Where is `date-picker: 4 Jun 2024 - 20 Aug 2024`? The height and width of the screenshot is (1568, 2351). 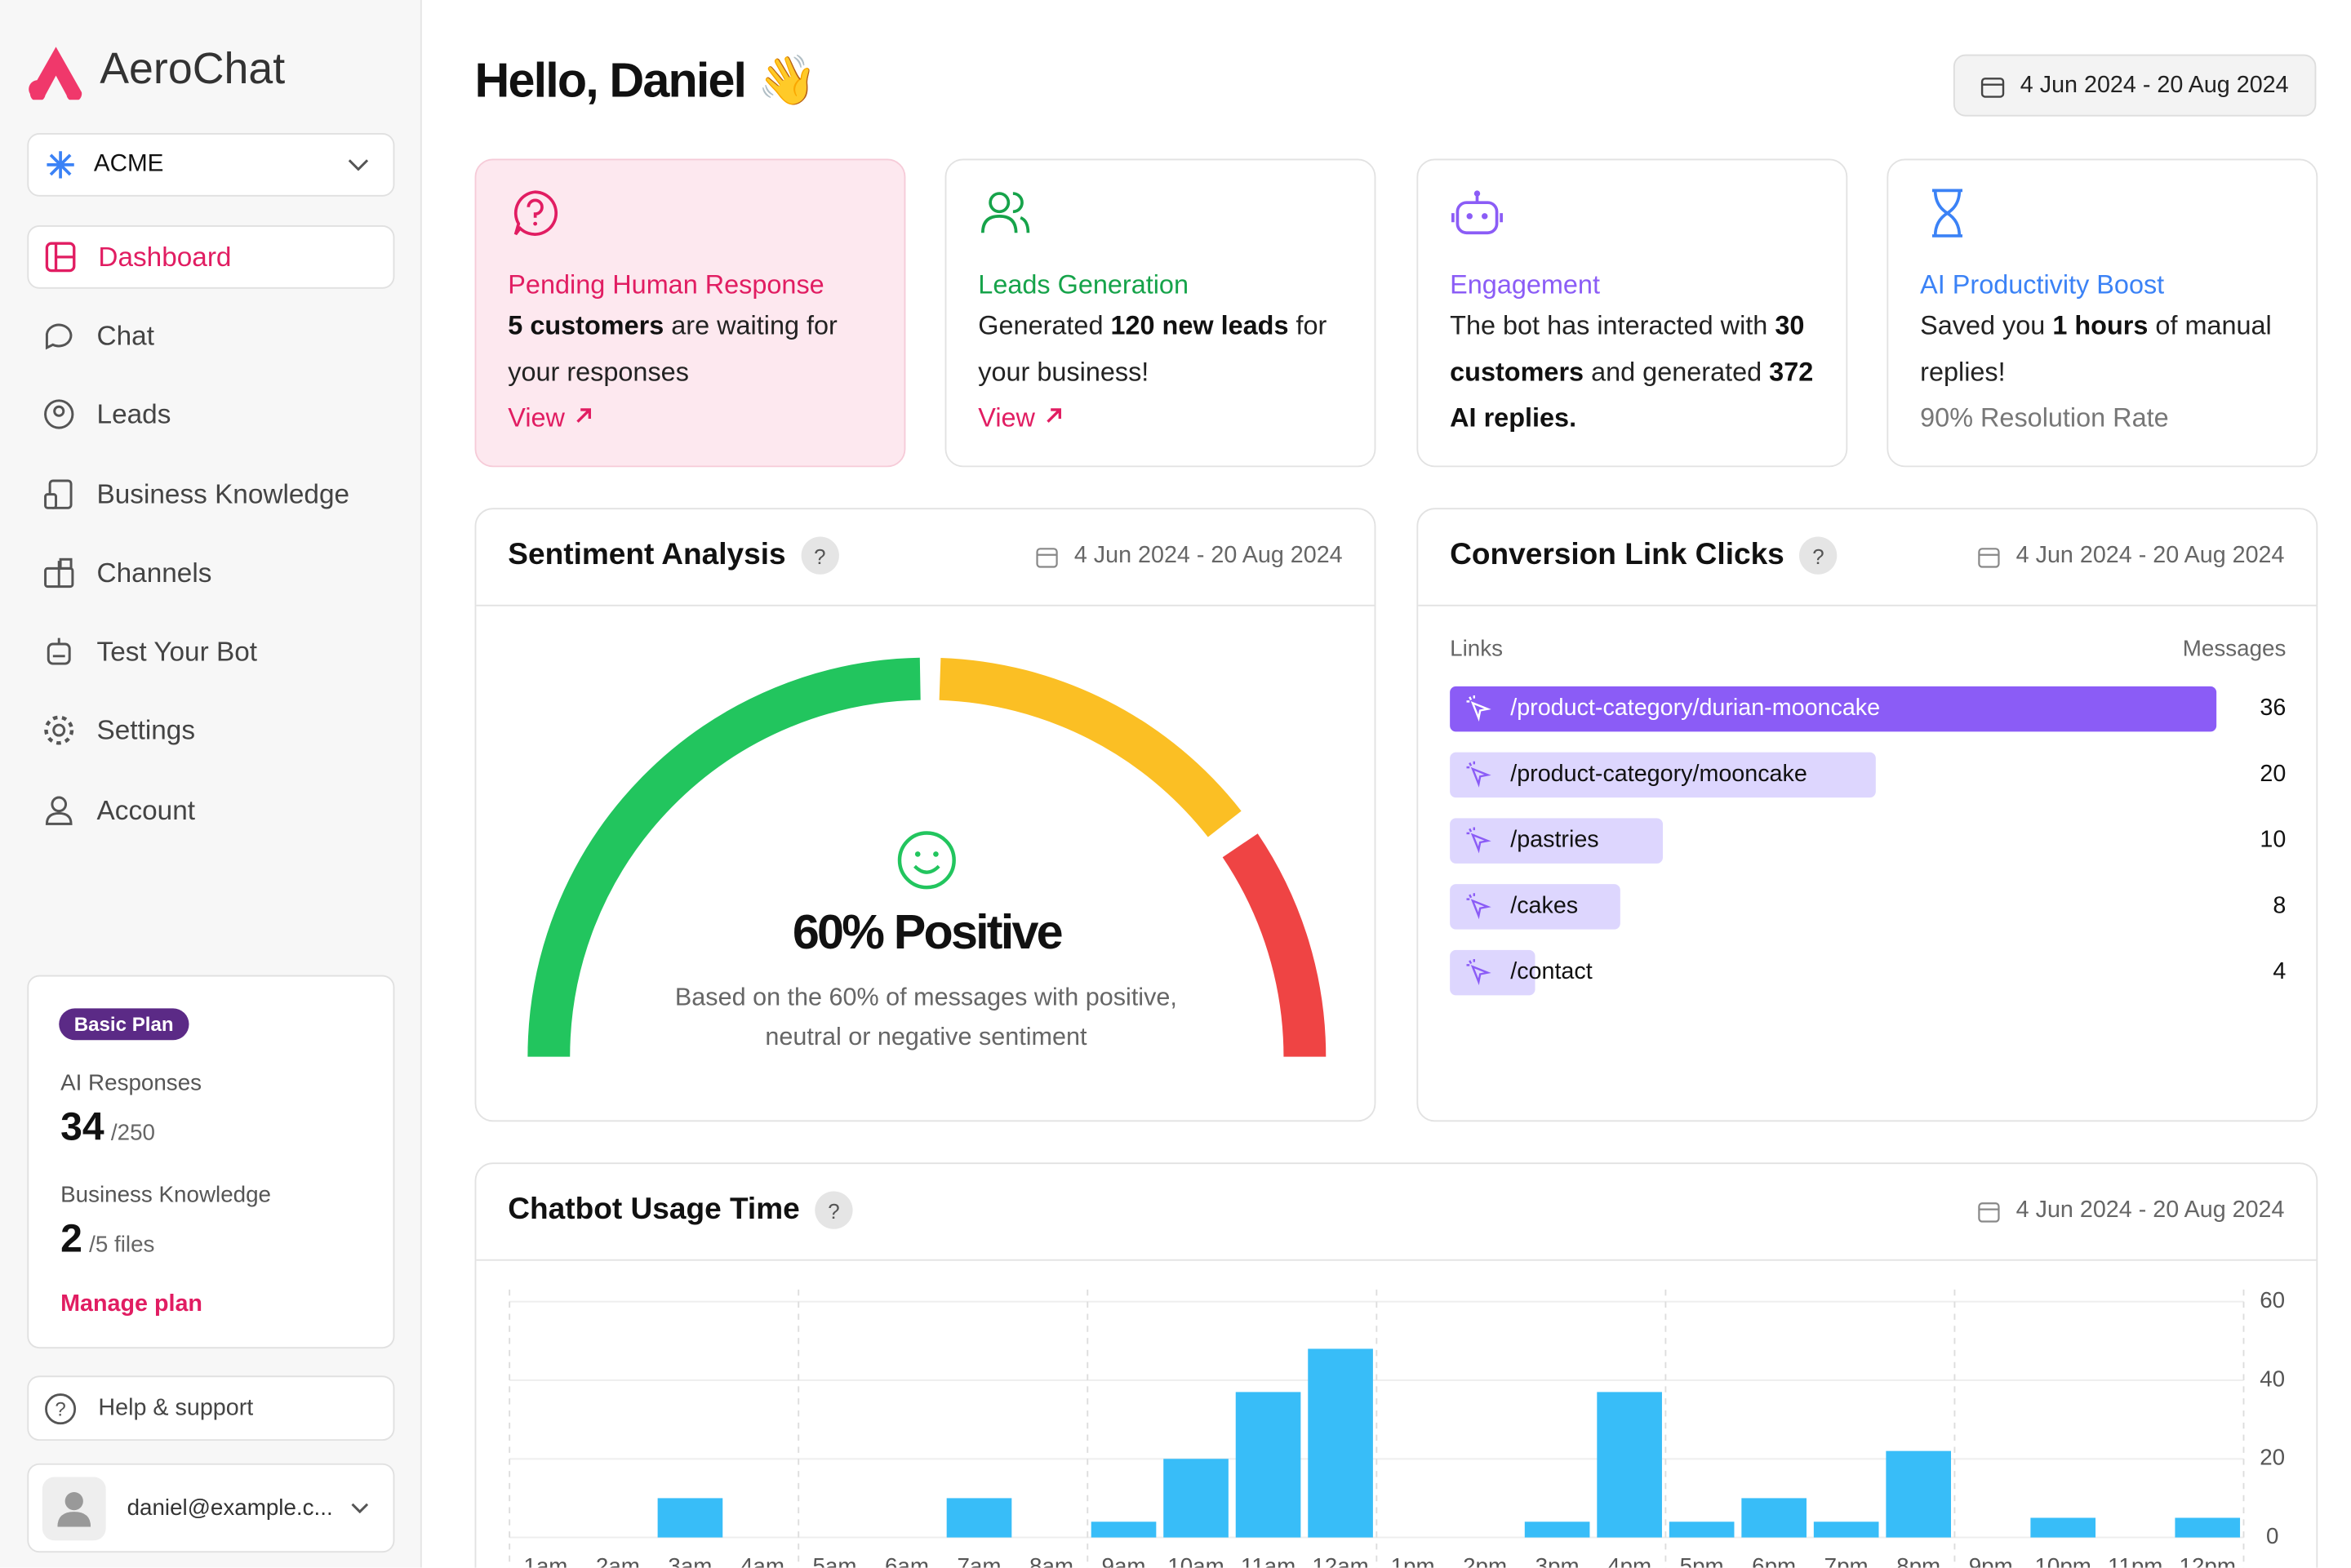
date-picker: 4 Jun 2024 - 20 Aug 2024 is located at coordinates (2135, 86).